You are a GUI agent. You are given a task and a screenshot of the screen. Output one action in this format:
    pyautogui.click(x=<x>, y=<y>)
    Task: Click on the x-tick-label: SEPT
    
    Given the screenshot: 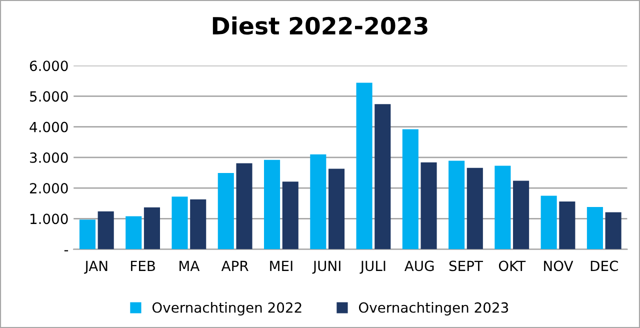 What is the action you would take?
    pyautogui.click(x=466, y=266)
    